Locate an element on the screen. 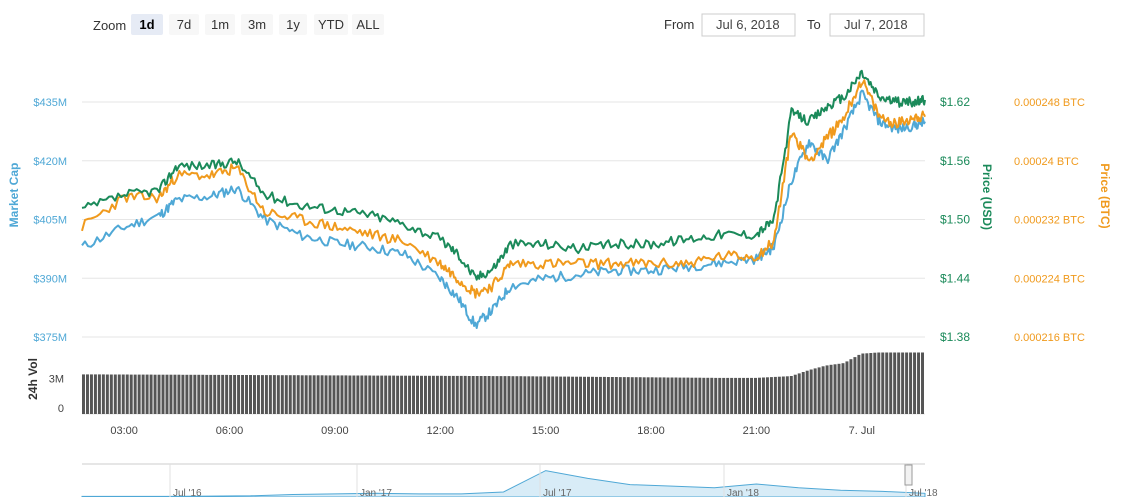 This screenshot has height=497, width=1133. zoom-button-label: 1m is located at coordinates (220, 24).